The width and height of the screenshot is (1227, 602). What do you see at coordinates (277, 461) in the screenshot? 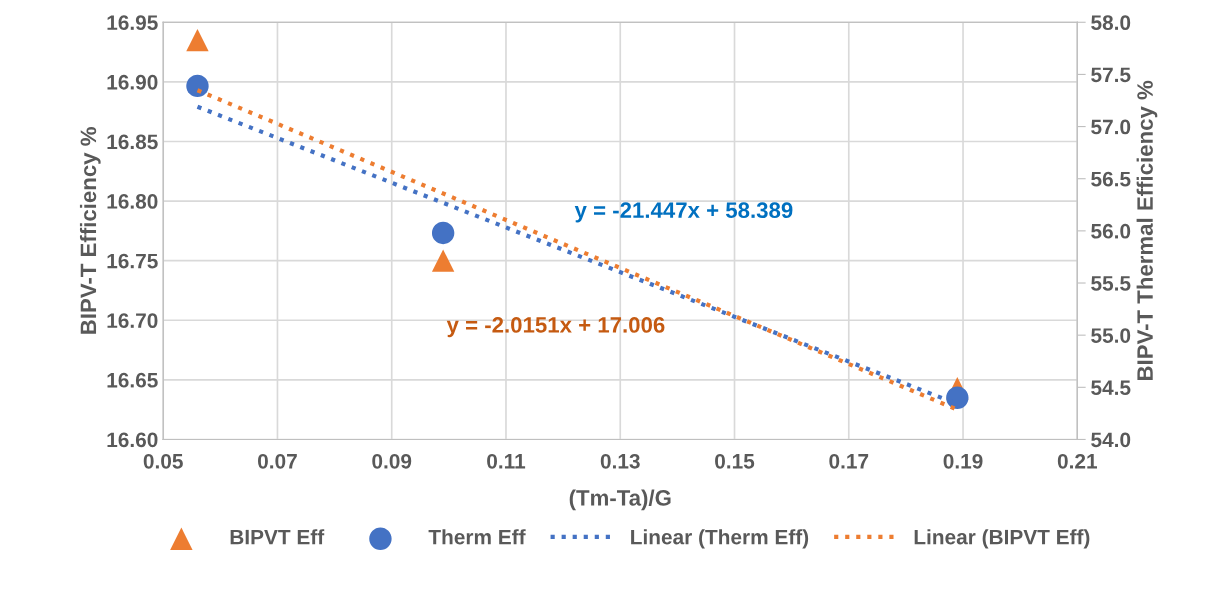
I see `x-tick-label: 0.07` at bounding box center [277, 461].